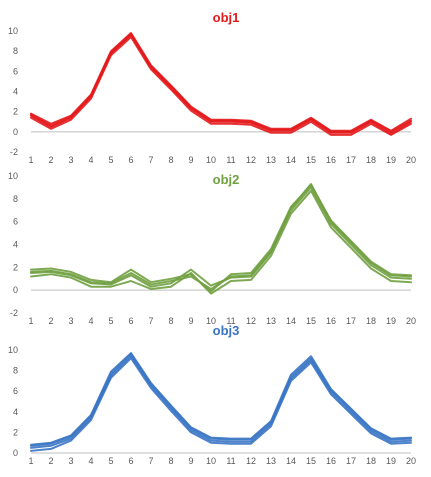 The height and width of the screenshot is (477, 431). What do you see at coordinates (226, 17) in the screenshot?
I see `chart-title: obj1` at bounding box center [226, 17].